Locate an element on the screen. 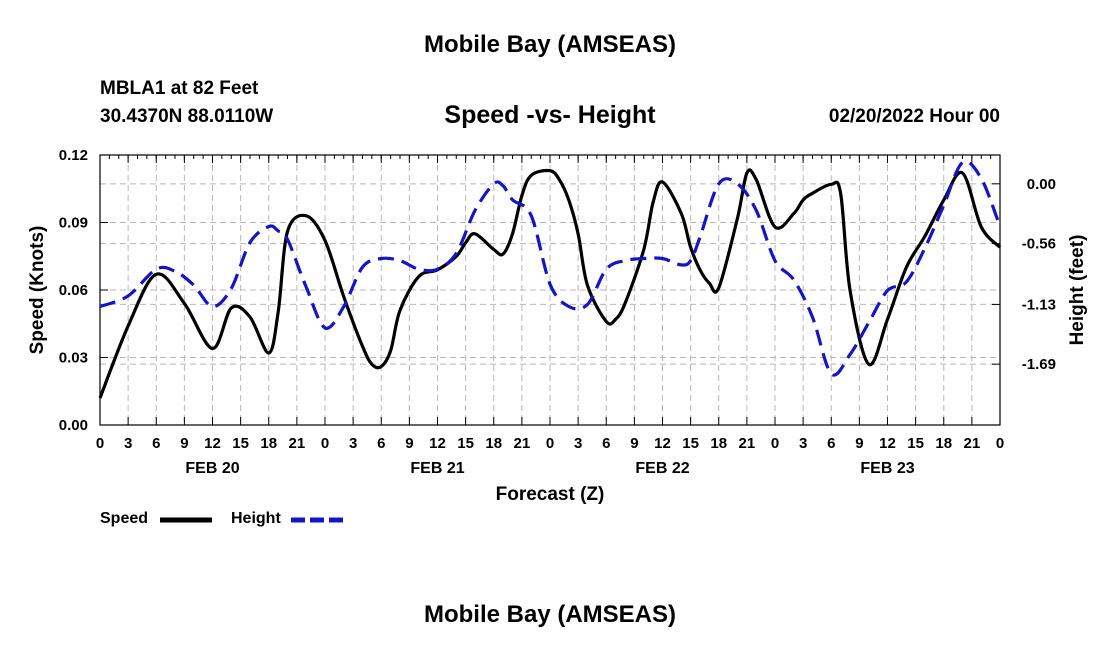 This screenshot has height=650, width=1100. y-tick-label-3: 0.09 is located at coordinates (73, 223).